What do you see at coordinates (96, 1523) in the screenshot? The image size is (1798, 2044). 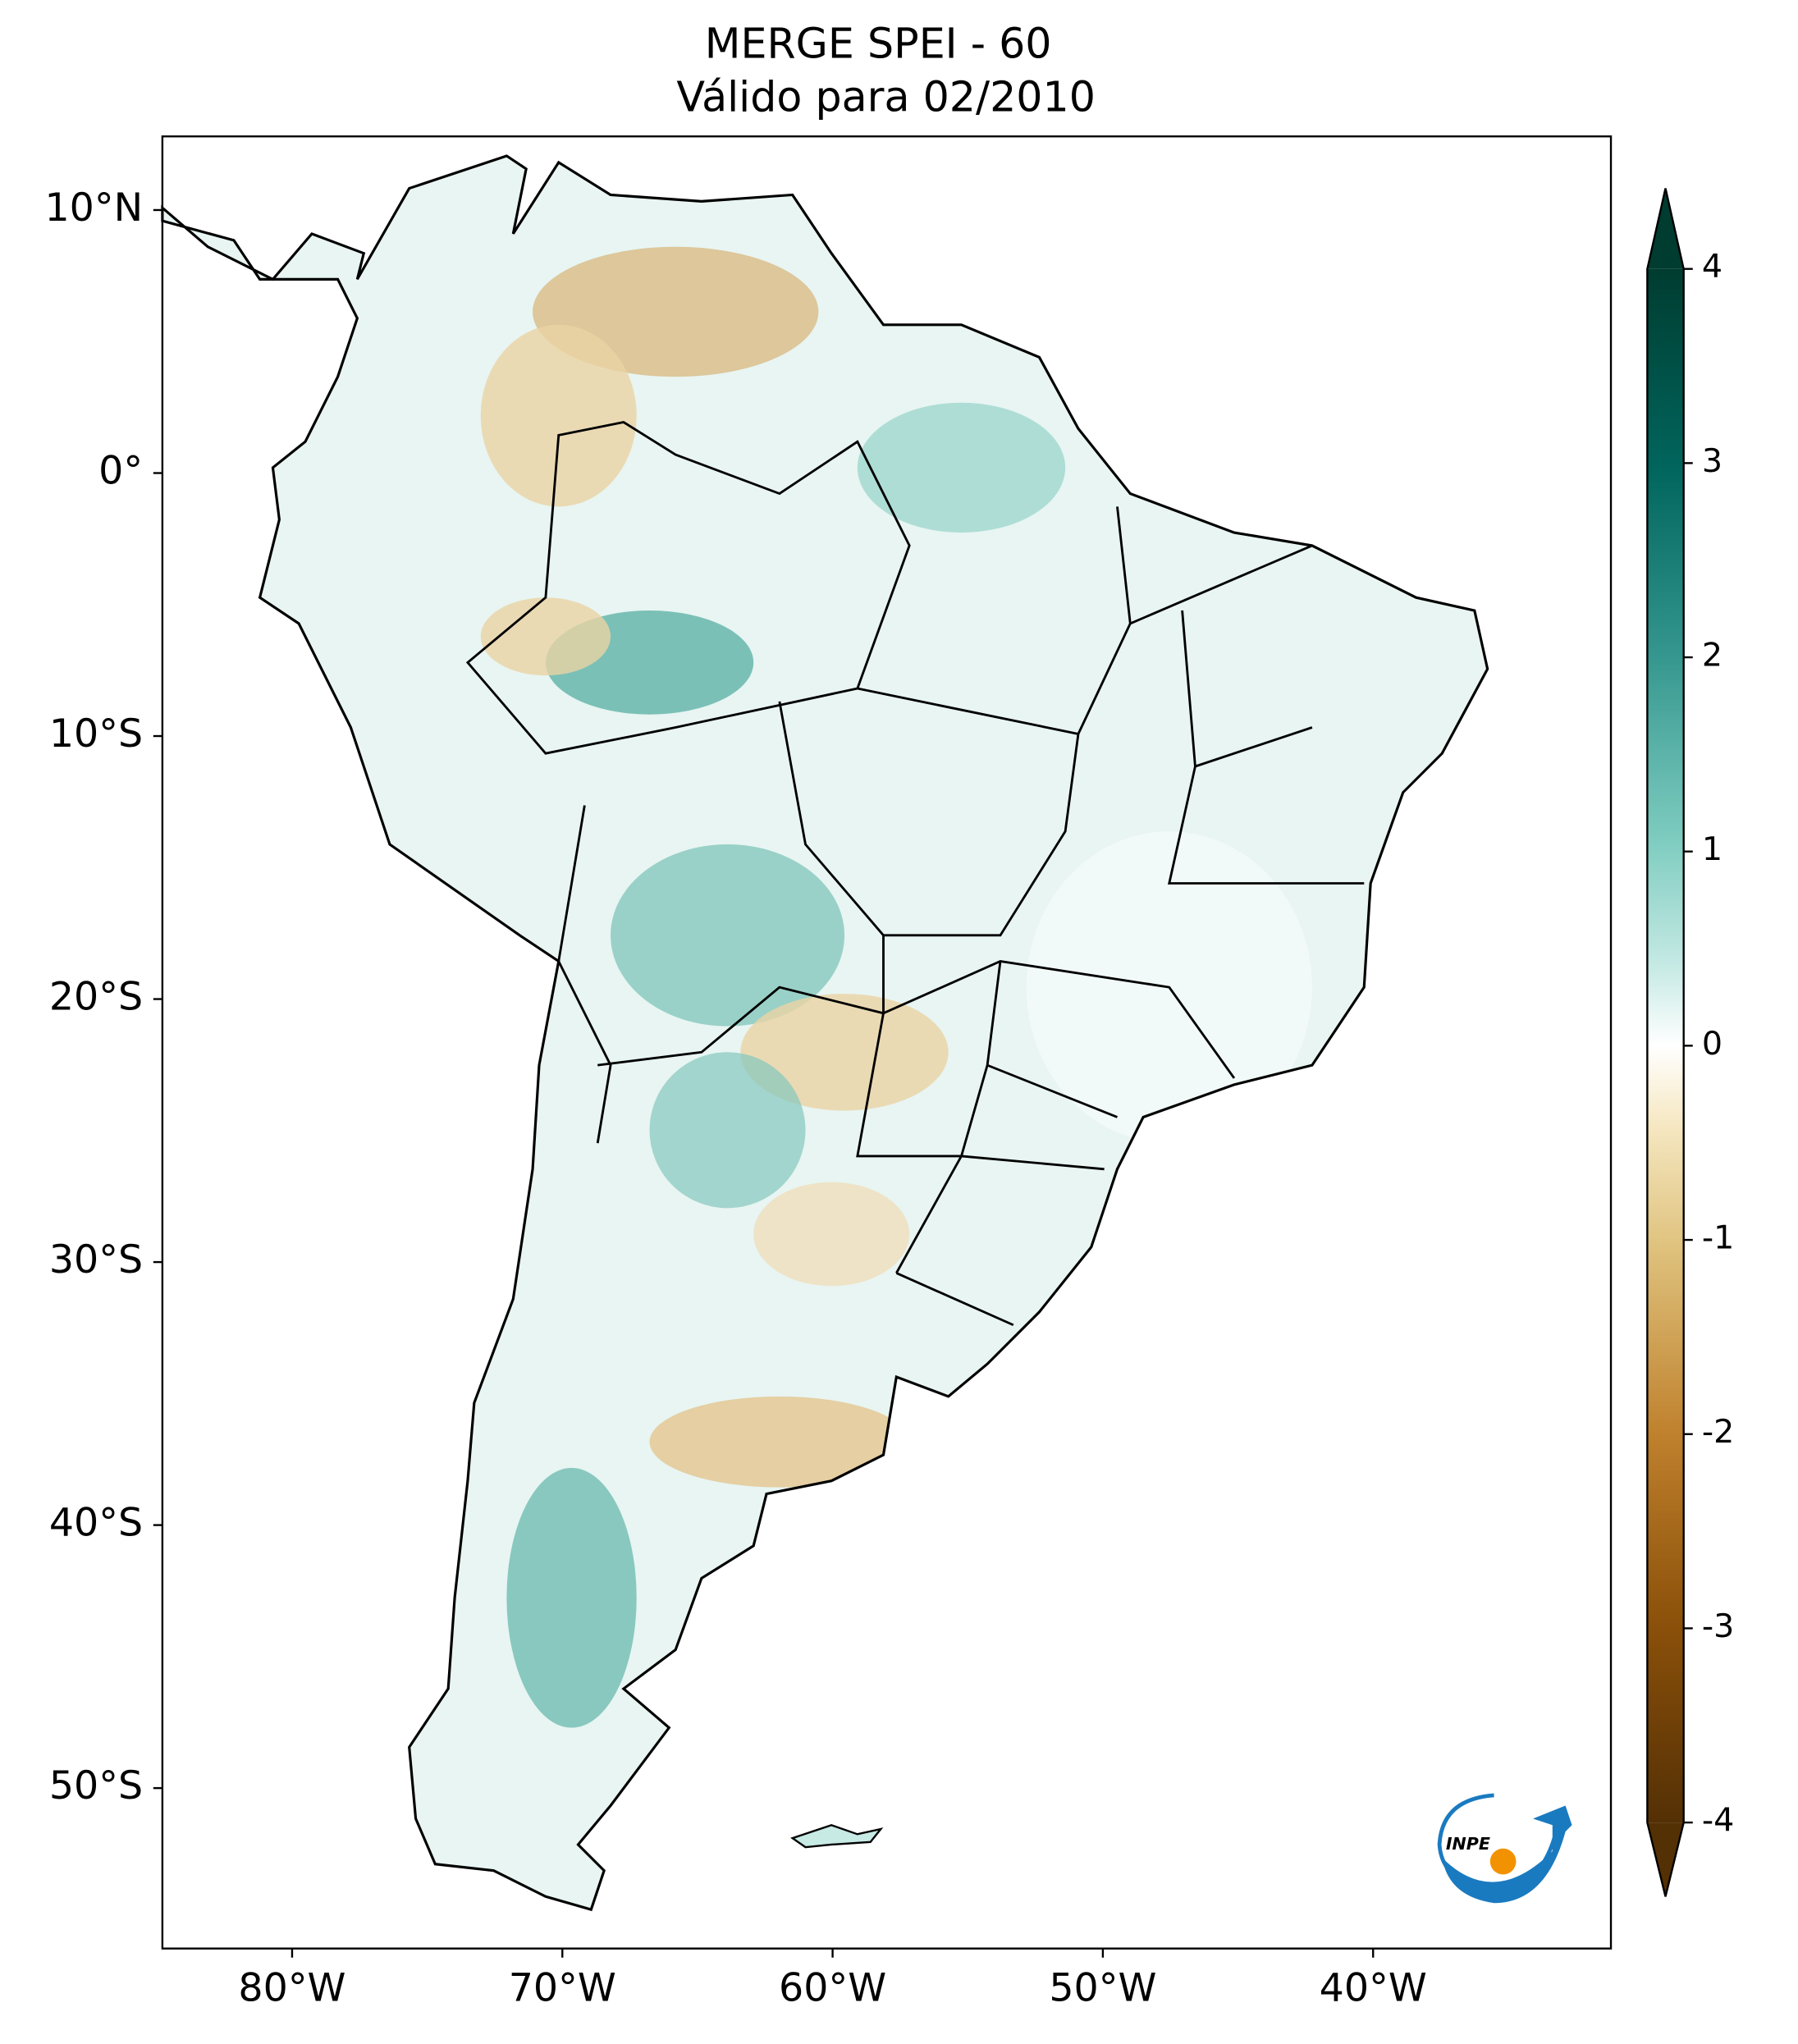 I see `y-tick-label: 40°S` at bounding box center [96, 1523].